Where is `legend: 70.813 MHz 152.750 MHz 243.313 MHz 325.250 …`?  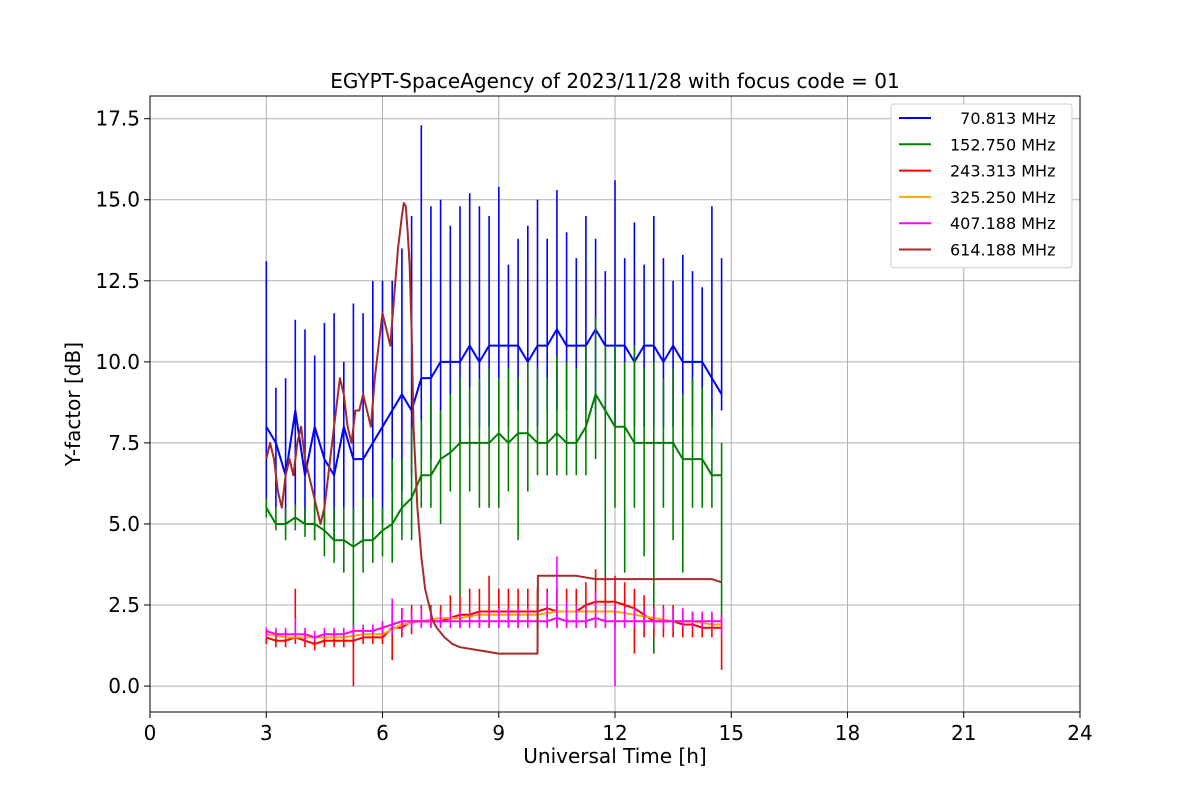
legend: 70.813 MHz 152.750 MHz 243.313 MHz 325.250 … is located at coordinates (981, 186).